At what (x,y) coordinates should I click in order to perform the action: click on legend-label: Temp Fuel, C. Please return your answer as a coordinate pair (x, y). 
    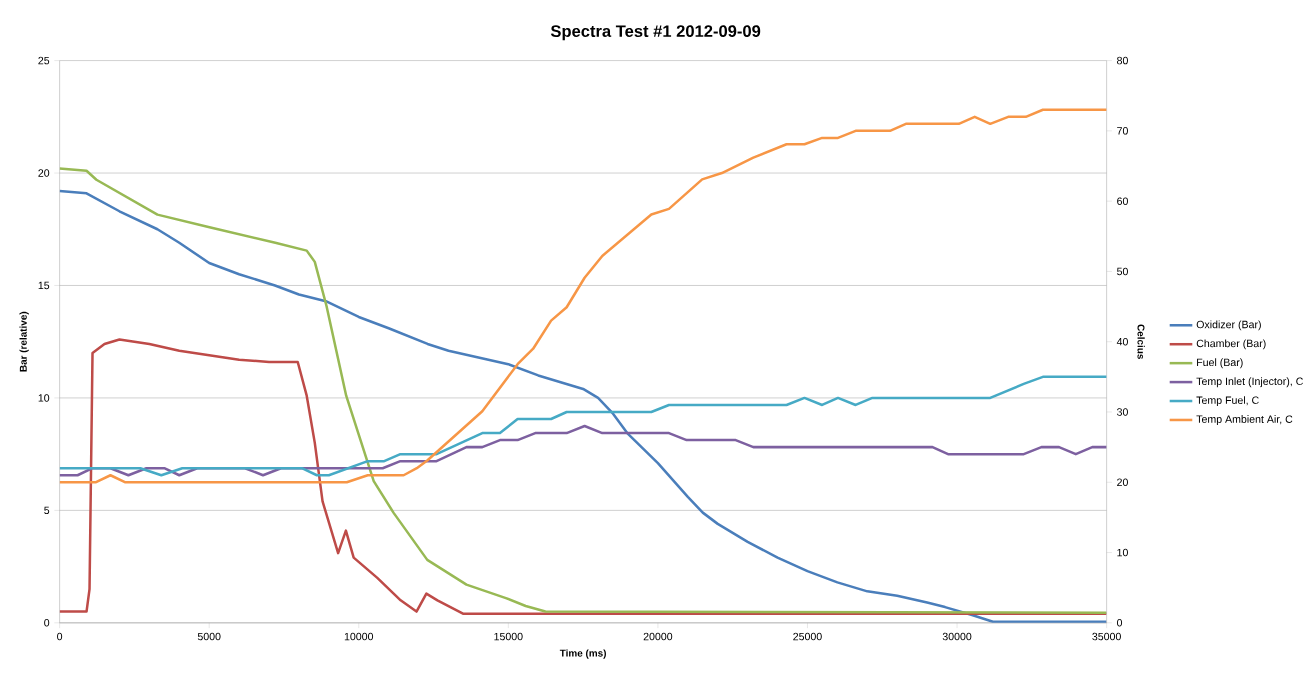
    Looking at the image, I should click on (1227, 400).